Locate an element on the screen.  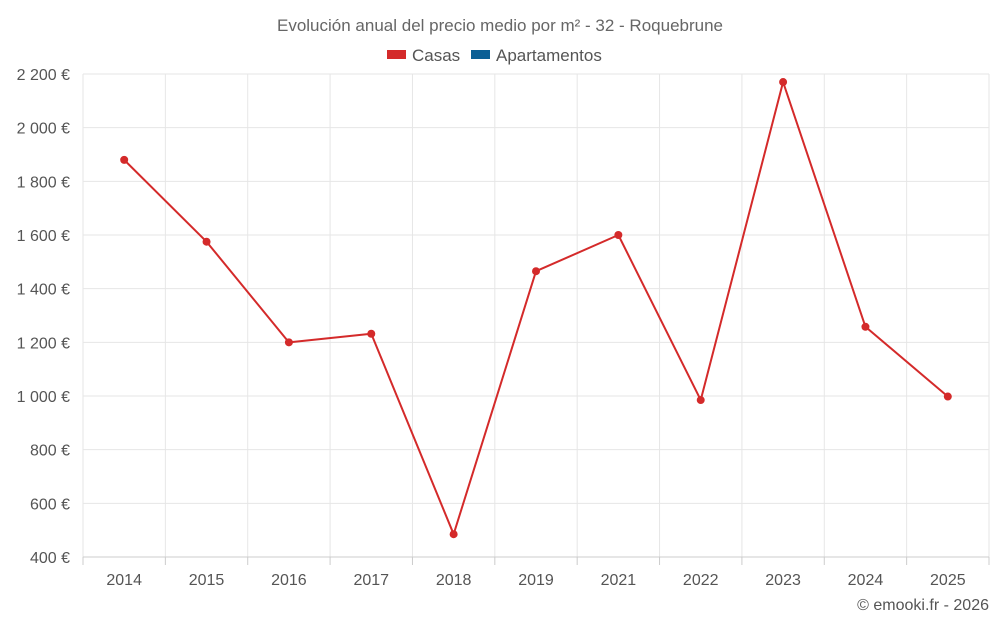
y-tick-label: 2 000 € is located at coordinates (43, 129).